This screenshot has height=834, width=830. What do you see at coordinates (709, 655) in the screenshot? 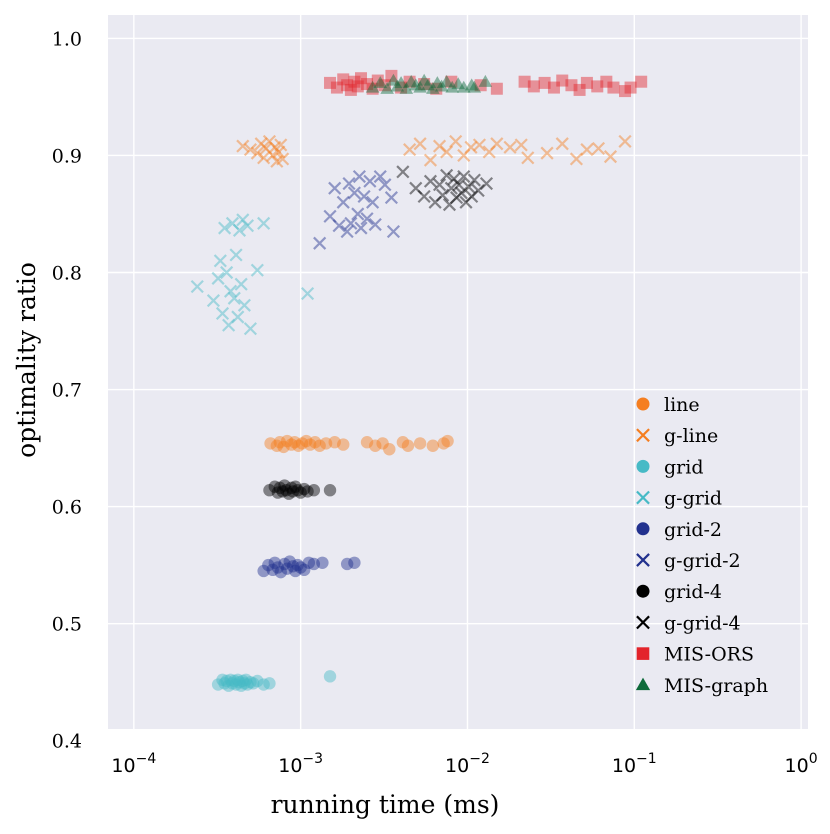
I see `legend-label: MIS-ORS` at bounding box center [709, 655].